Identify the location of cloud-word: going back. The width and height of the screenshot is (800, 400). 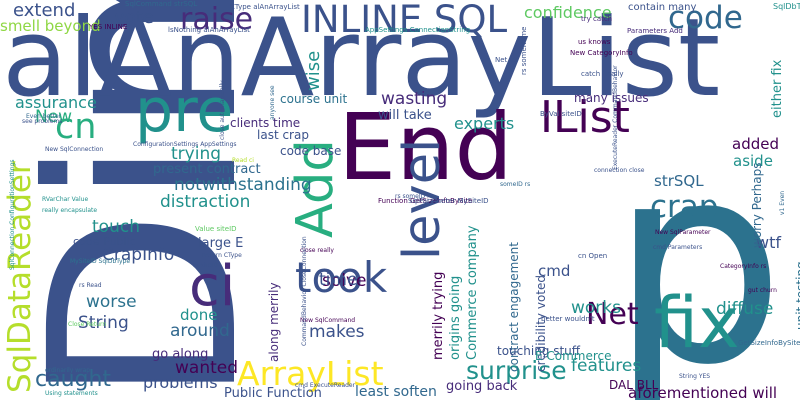
(482, 386).